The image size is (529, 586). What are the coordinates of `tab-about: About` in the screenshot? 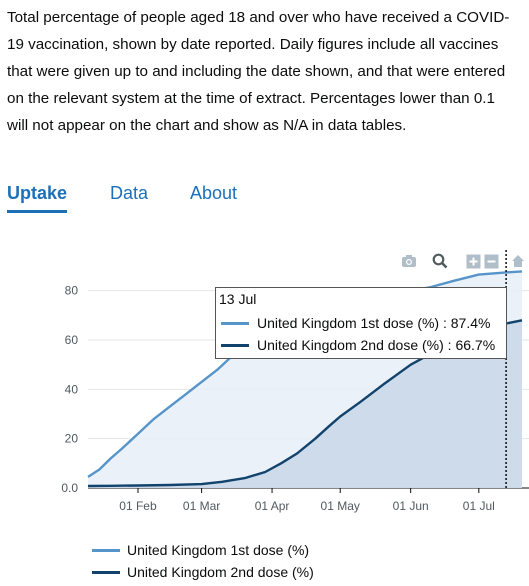 It's located at (214, 193).